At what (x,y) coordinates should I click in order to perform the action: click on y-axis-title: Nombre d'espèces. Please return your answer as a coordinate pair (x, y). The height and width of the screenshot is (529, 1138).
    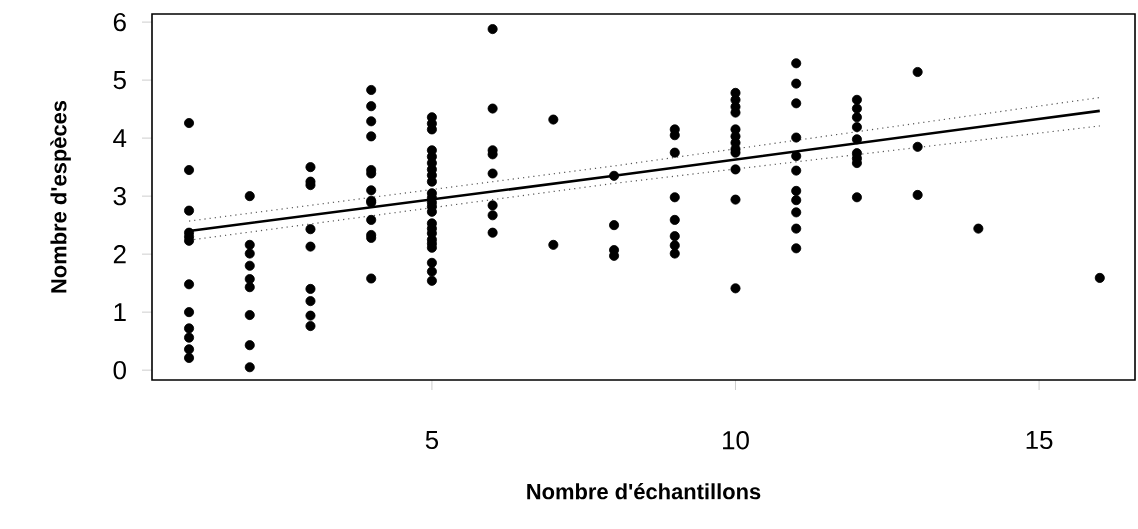
    Looking at the image, I should click on (60, 196).